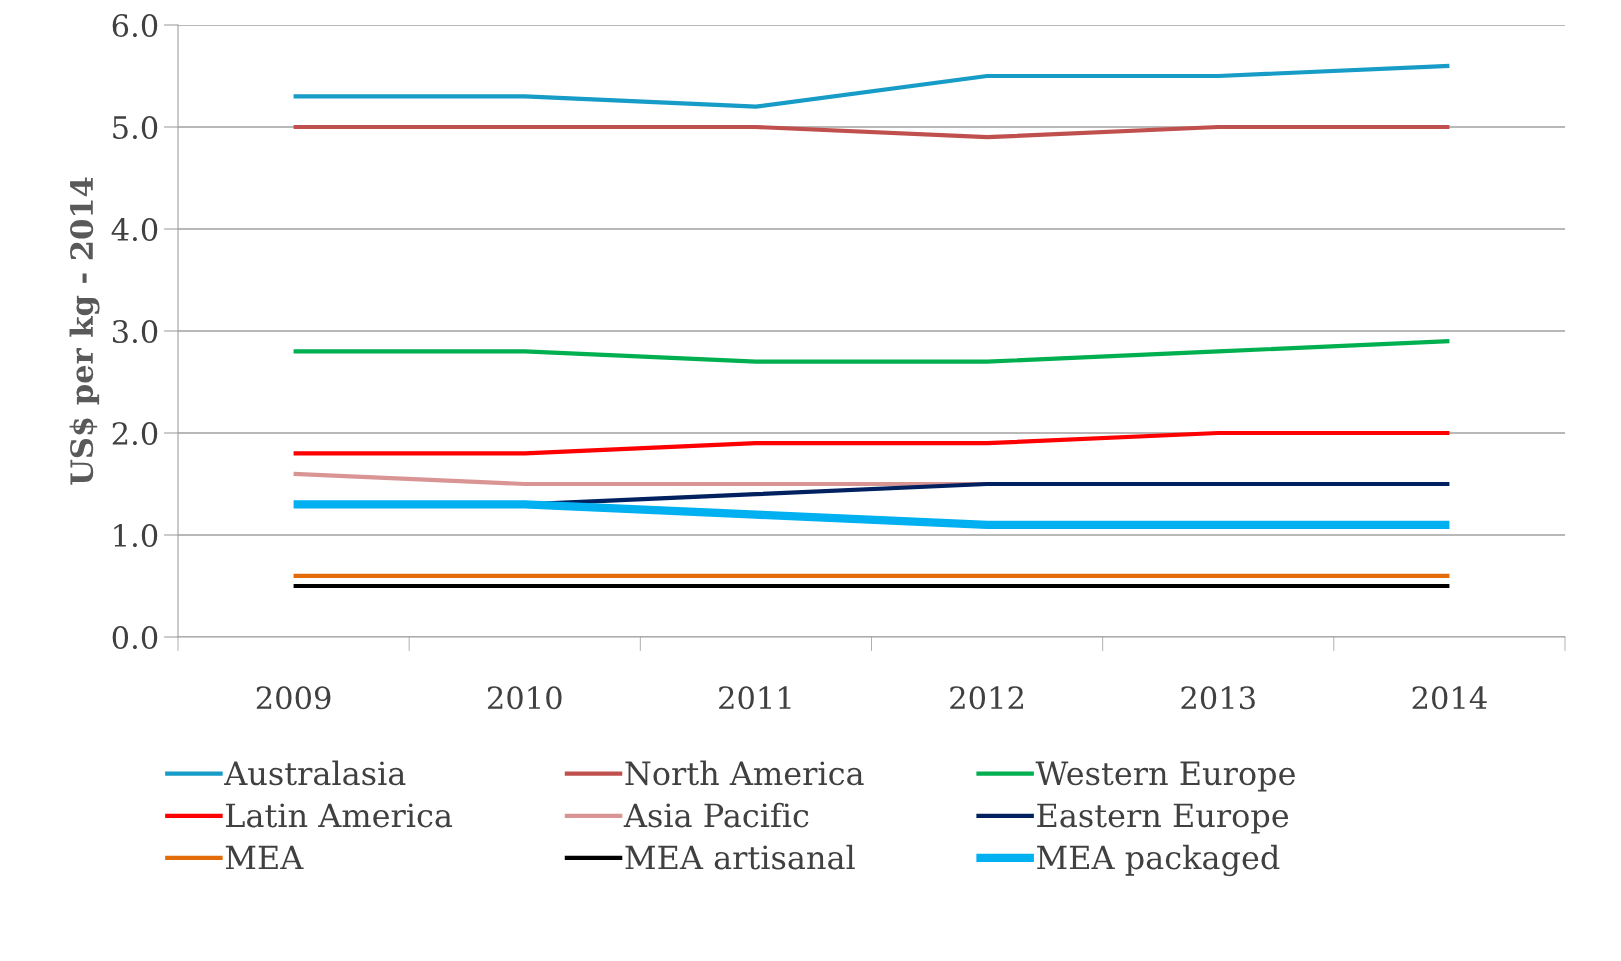 This screenshot has height=961, width=1621. What do you see at coordinates (1158, 860) in the screenshot?
I see `legend-label: MEA packaged` at bounding box center [1158, 860].